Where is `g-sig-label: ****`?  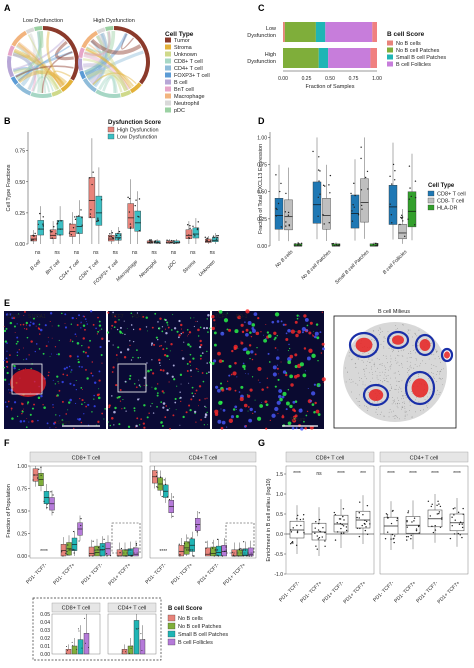
g-sig-label: **** is located at coordinates (391, 474).